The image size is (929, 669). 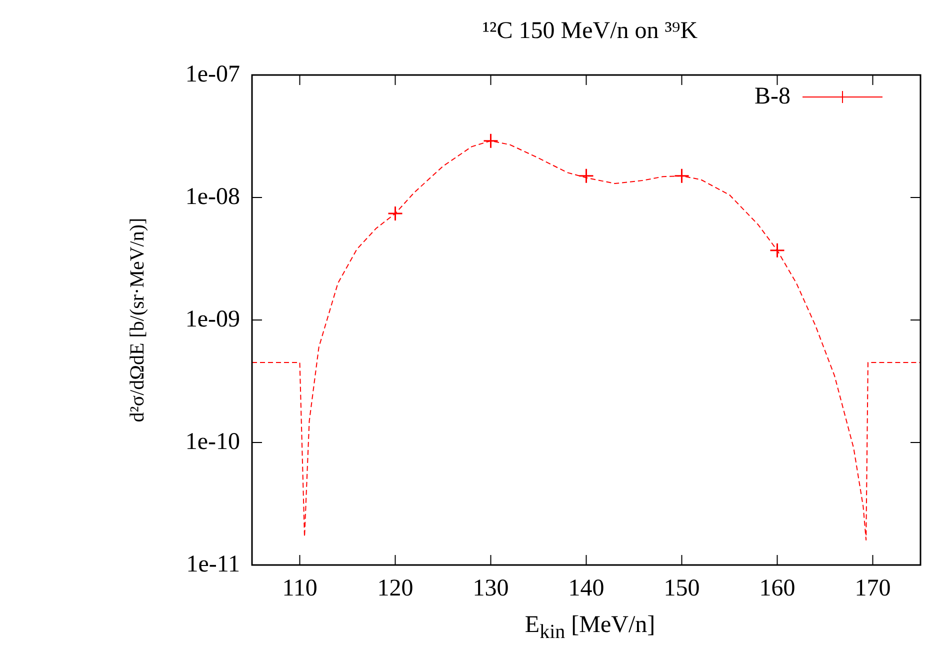 I want to click on x-tick-label: 160, so click(x=777, y=589).